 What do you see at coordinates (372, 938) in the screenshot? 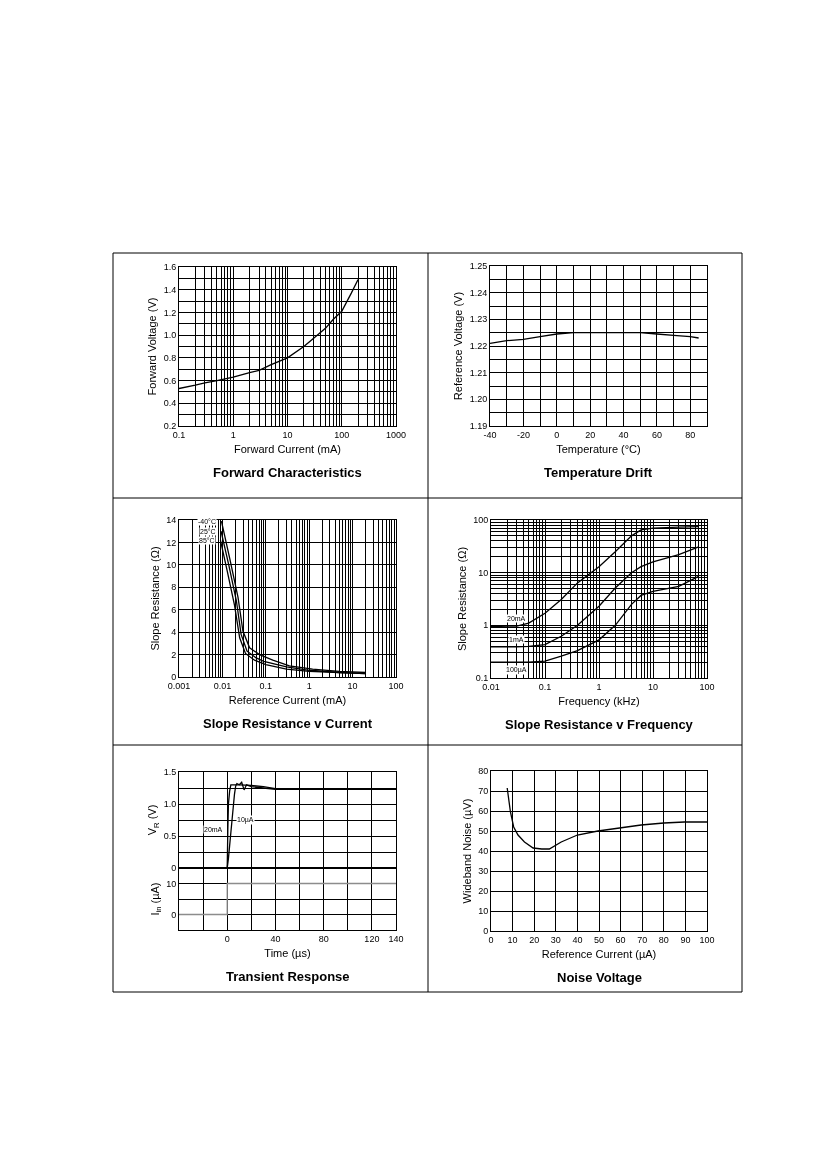
I see `x-tick-label: 120` at bounding box center [372, 938].